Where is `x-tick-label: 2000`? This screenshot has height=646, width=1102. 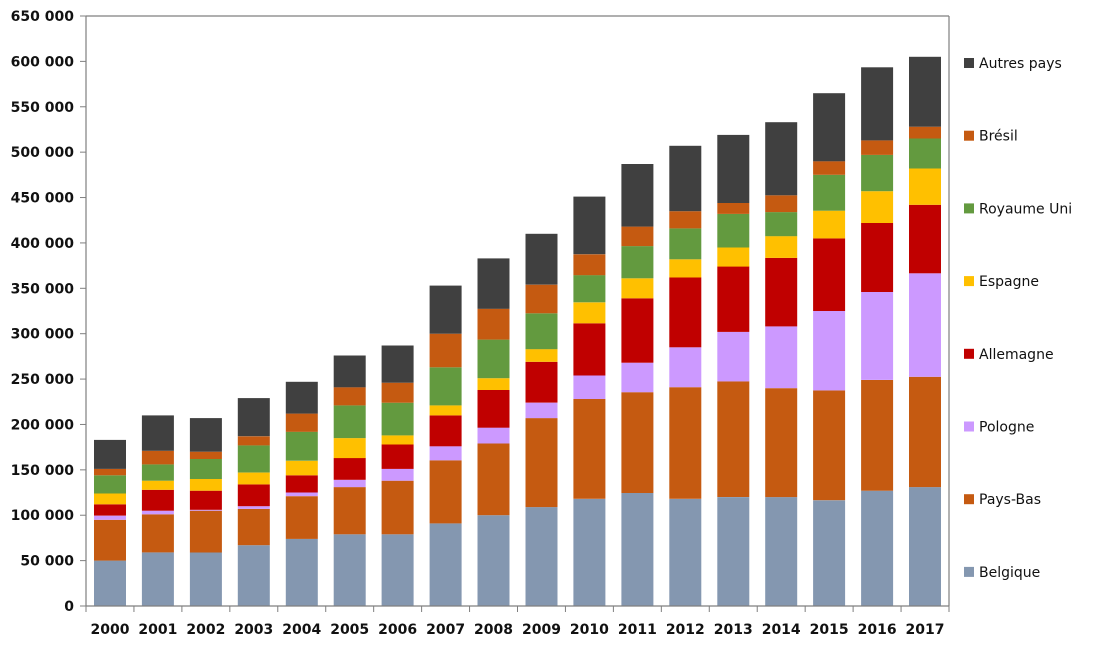 x-tick-label: 2000 is located at coordinates (109, 630).